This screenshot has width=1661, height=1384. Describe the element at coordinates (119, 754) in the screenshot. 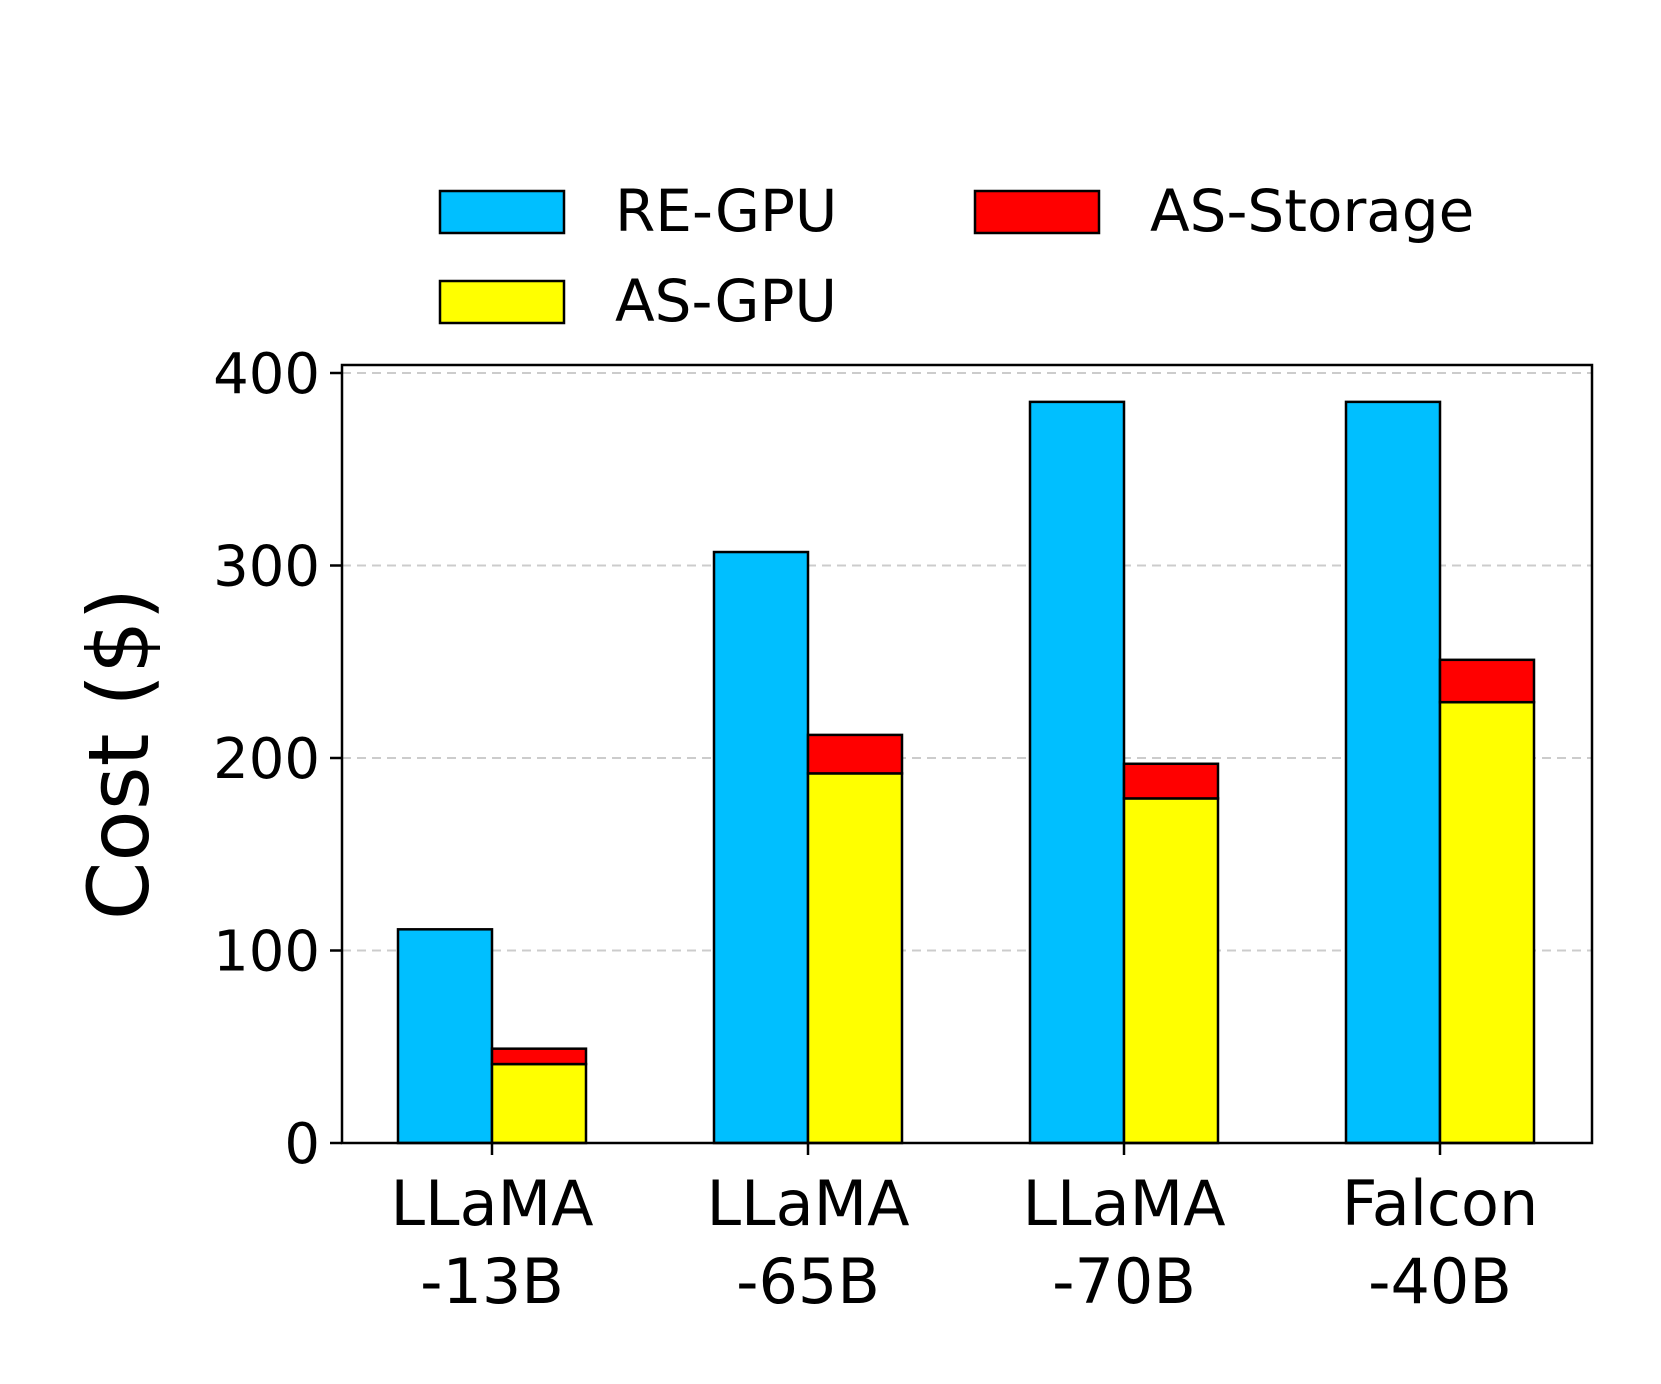

I see `y-axis-title: Cost ($)` at that location.